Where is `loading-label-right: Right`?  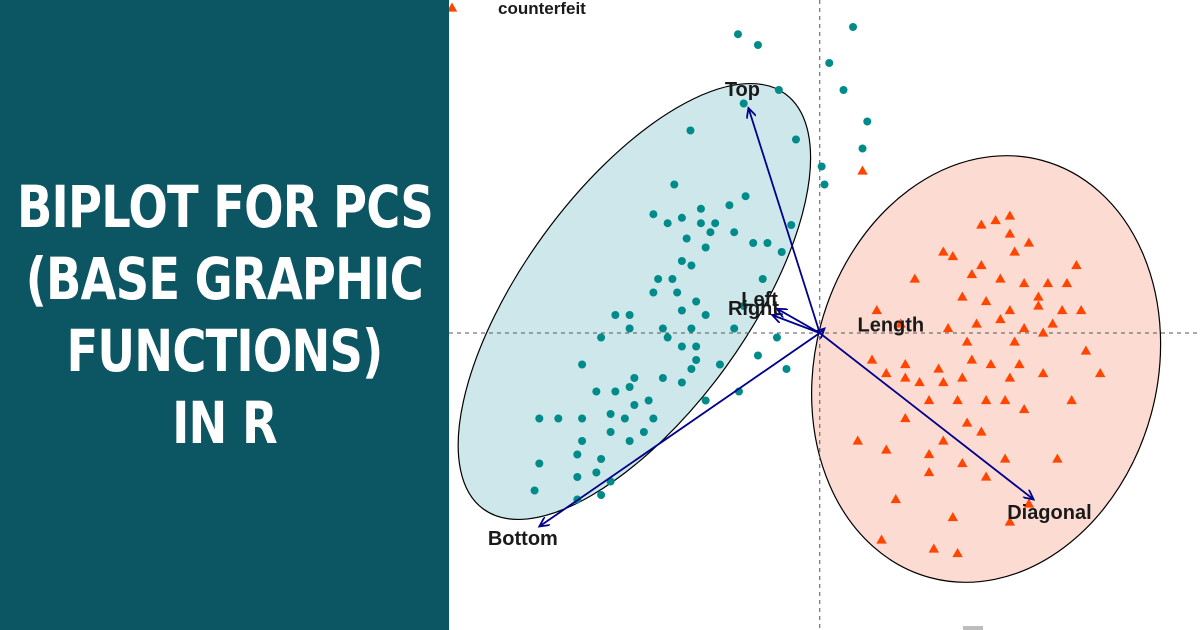 loading-label-right: Right is located at coordinates (753, 309).